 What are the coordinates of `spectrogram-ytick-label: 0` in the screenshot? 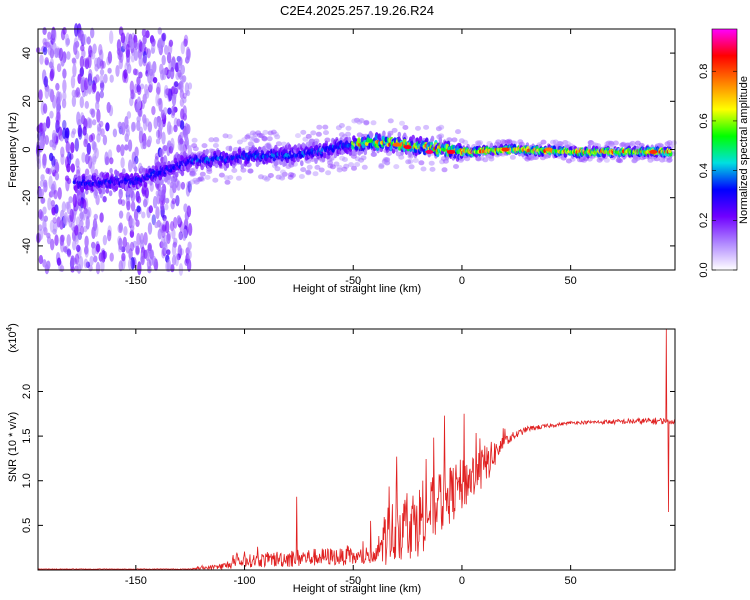 It's located at (27, 149).